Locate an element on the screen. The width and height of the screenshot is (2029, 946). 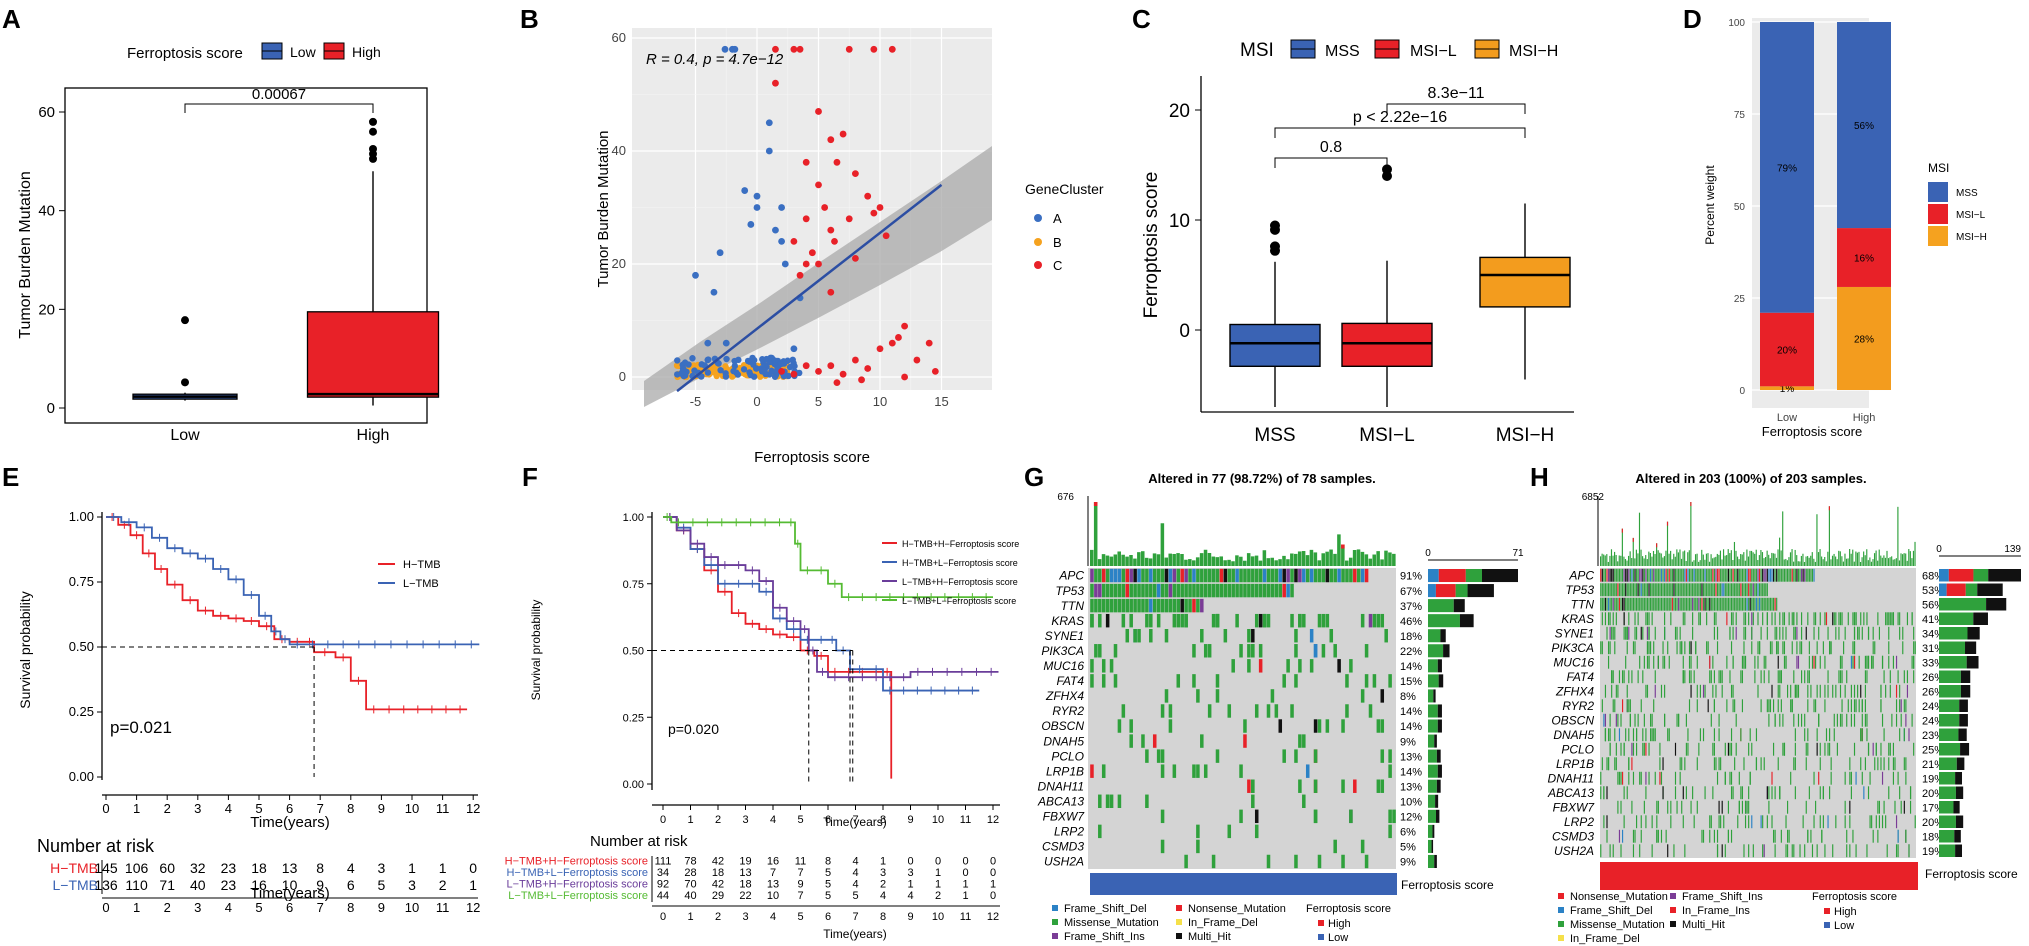
y-tick-label: 0 is located at coordinates (51, 408).